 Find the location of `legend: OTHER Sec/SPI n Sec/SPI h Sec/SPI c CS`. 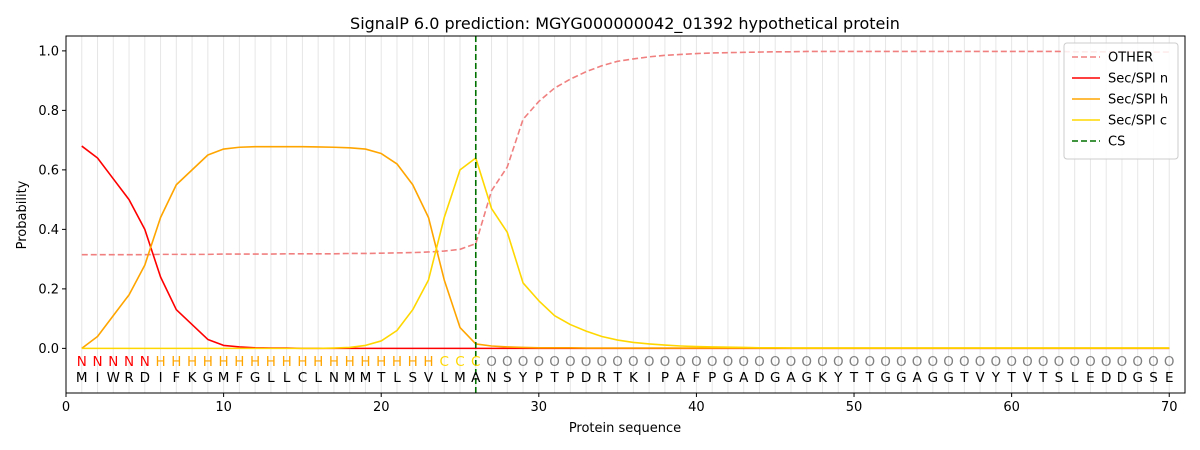

legend: OTHER Sec/SPI n Sec/SPI h Sec/SPI c CS is located at coordinates (1121, 101).